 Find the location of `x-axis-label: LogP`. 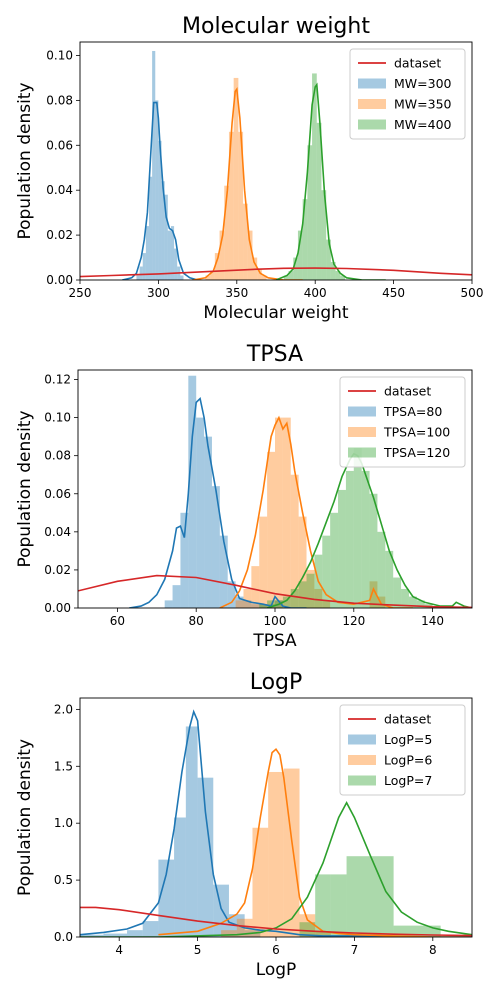

x-axis-label: LogP is located at coordinates (276, 970).